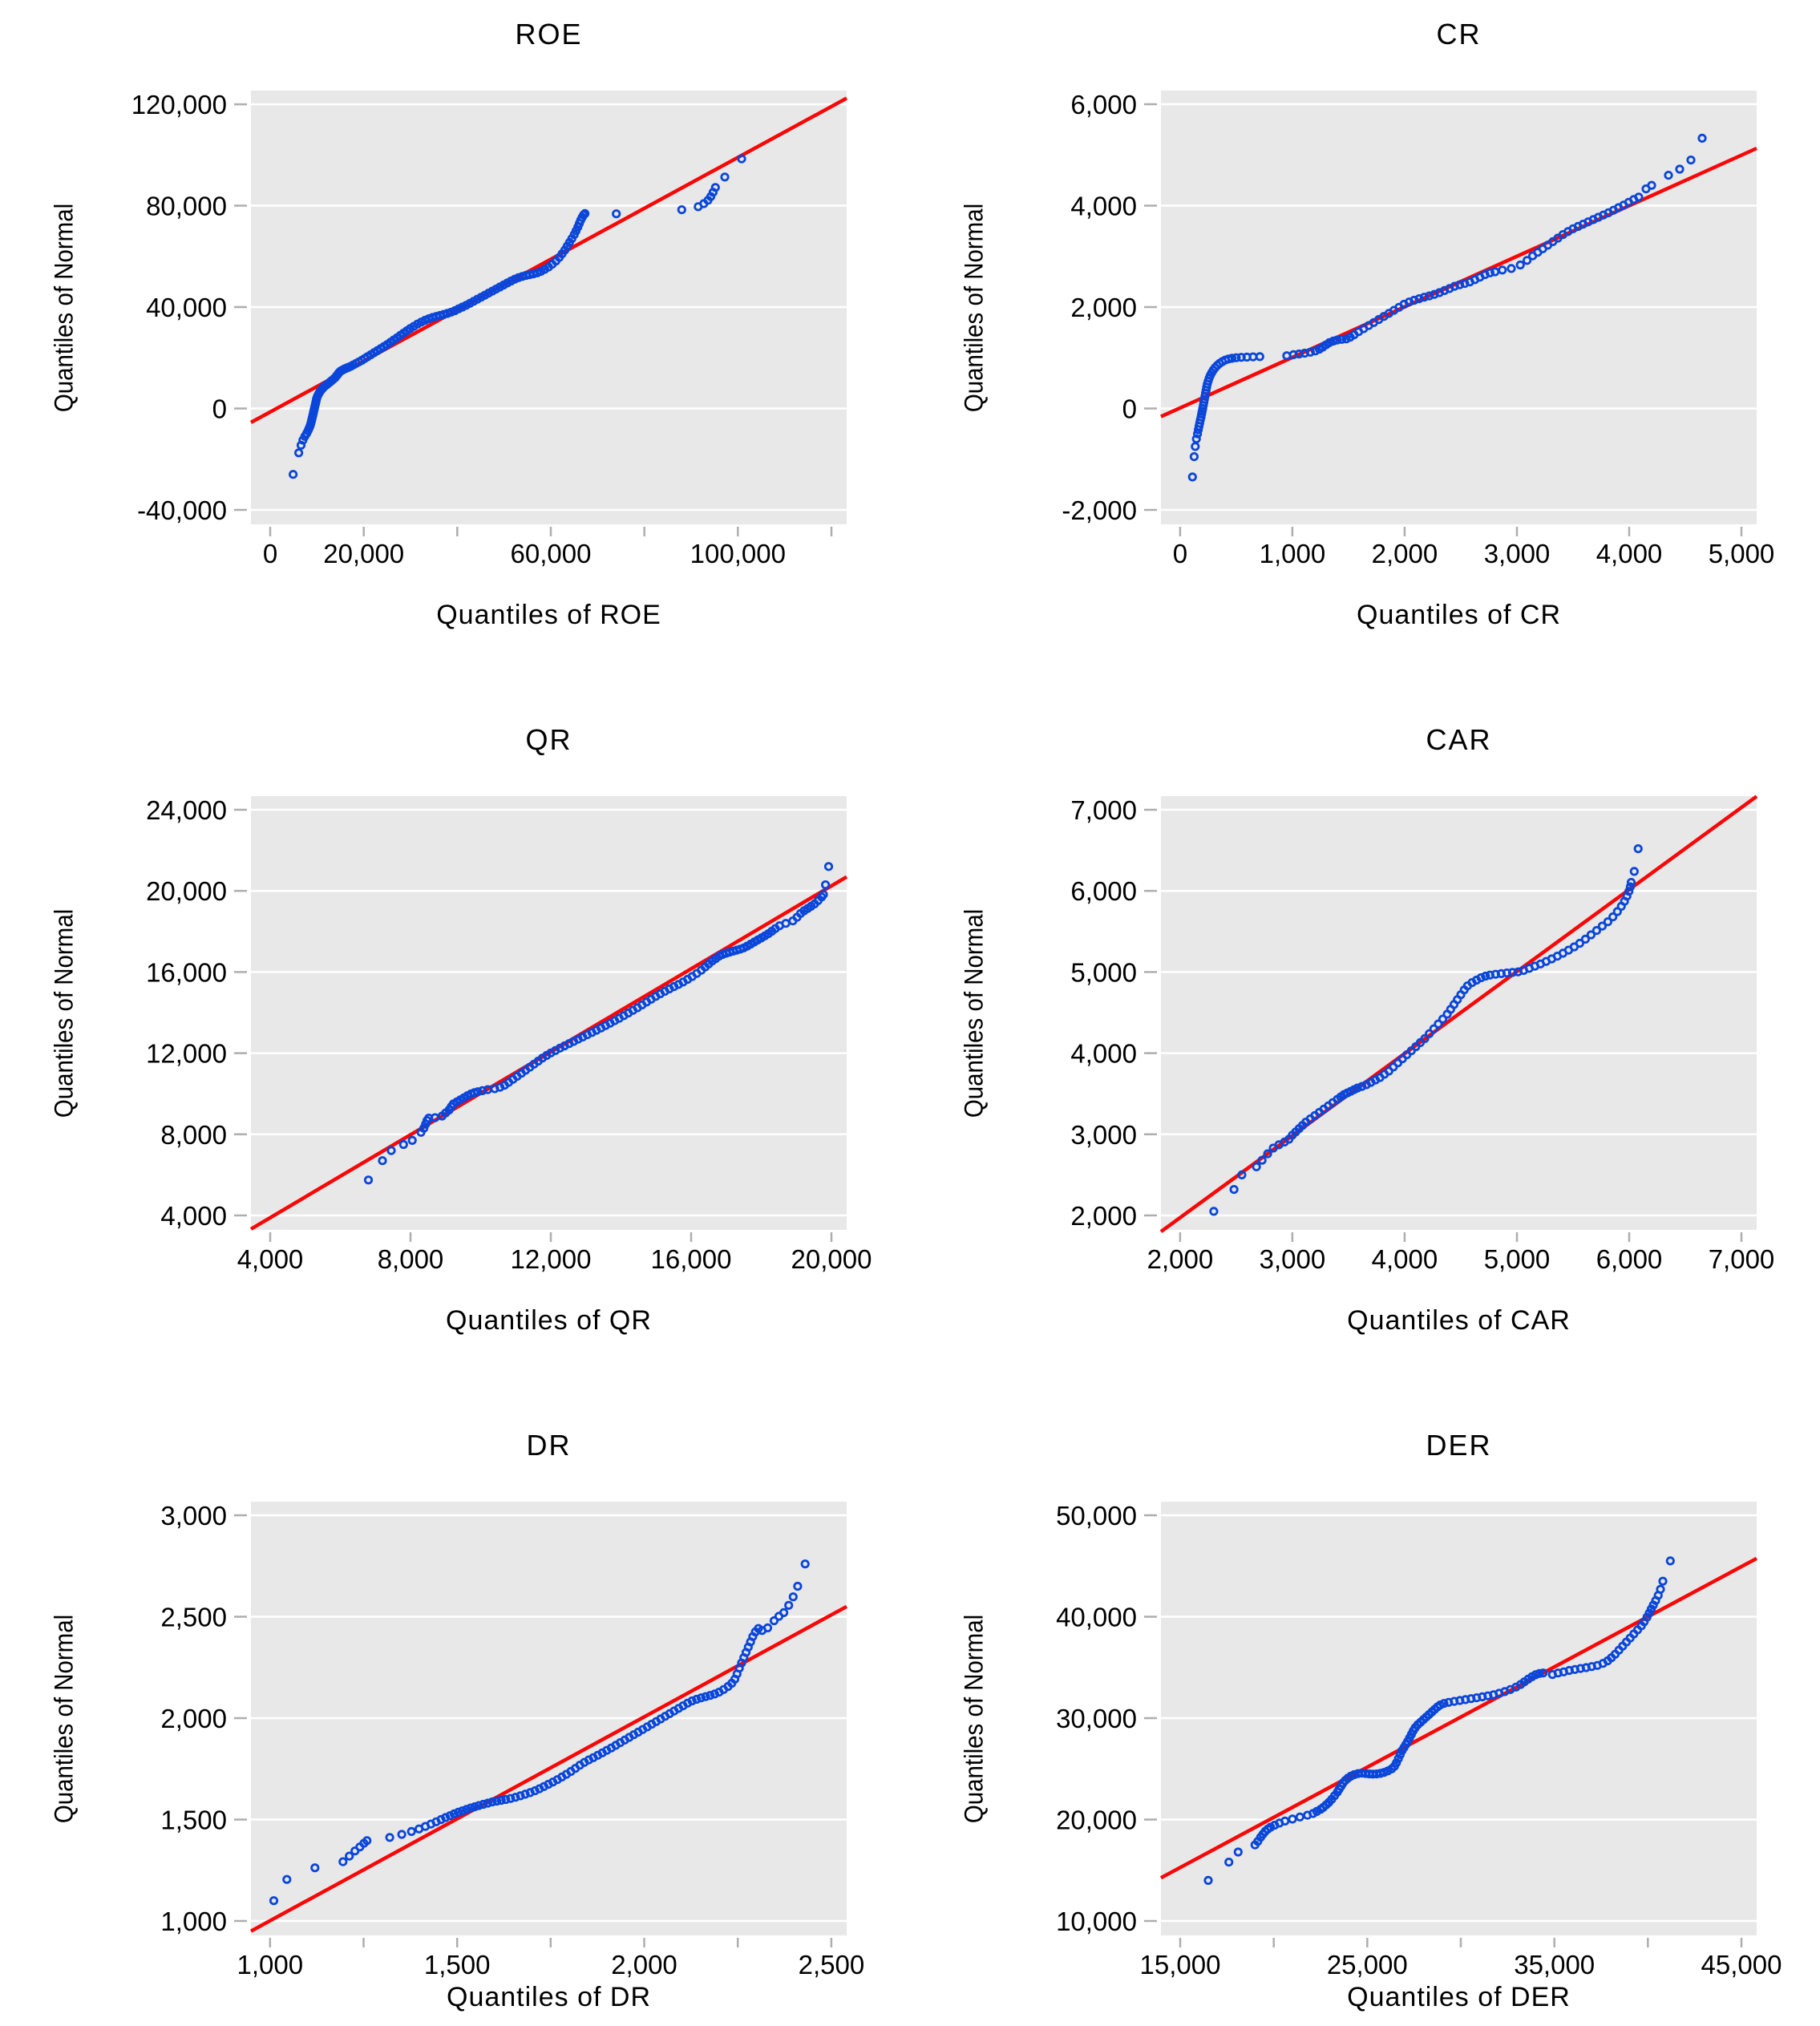 Image resolution: width=1820 pixels, height=2026 pixels. What do you see at coordinates (1096, 1516) in the screenshot?
I see `y-tick-label: 50,000` at bounding box center [1096, 1516].